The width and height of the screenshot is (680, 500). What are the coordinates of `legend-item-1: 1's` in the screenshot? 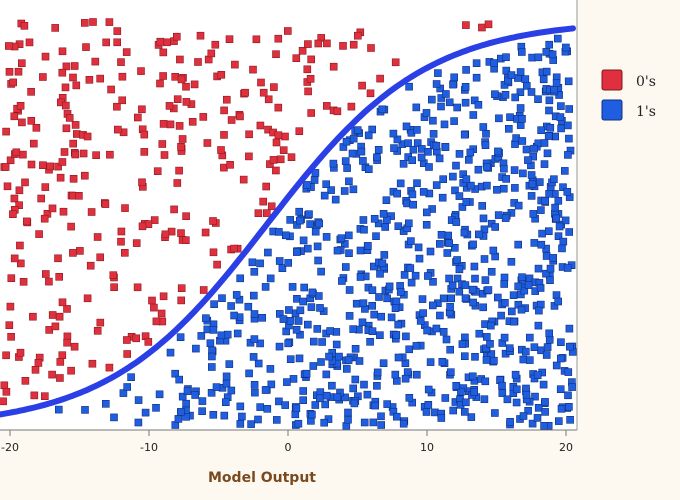 It's located at (628, 110).